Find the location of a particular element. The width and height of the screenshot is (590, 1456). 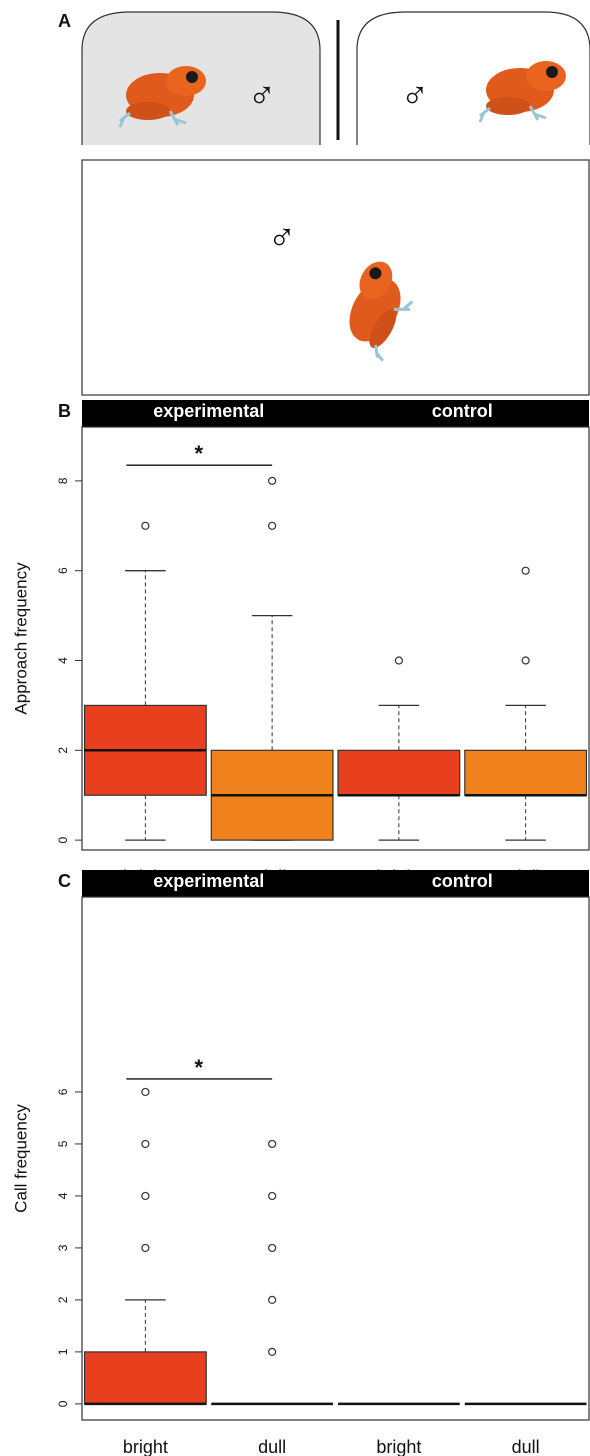

y-tick-label: 3 is located at coordinates (63, 1247).